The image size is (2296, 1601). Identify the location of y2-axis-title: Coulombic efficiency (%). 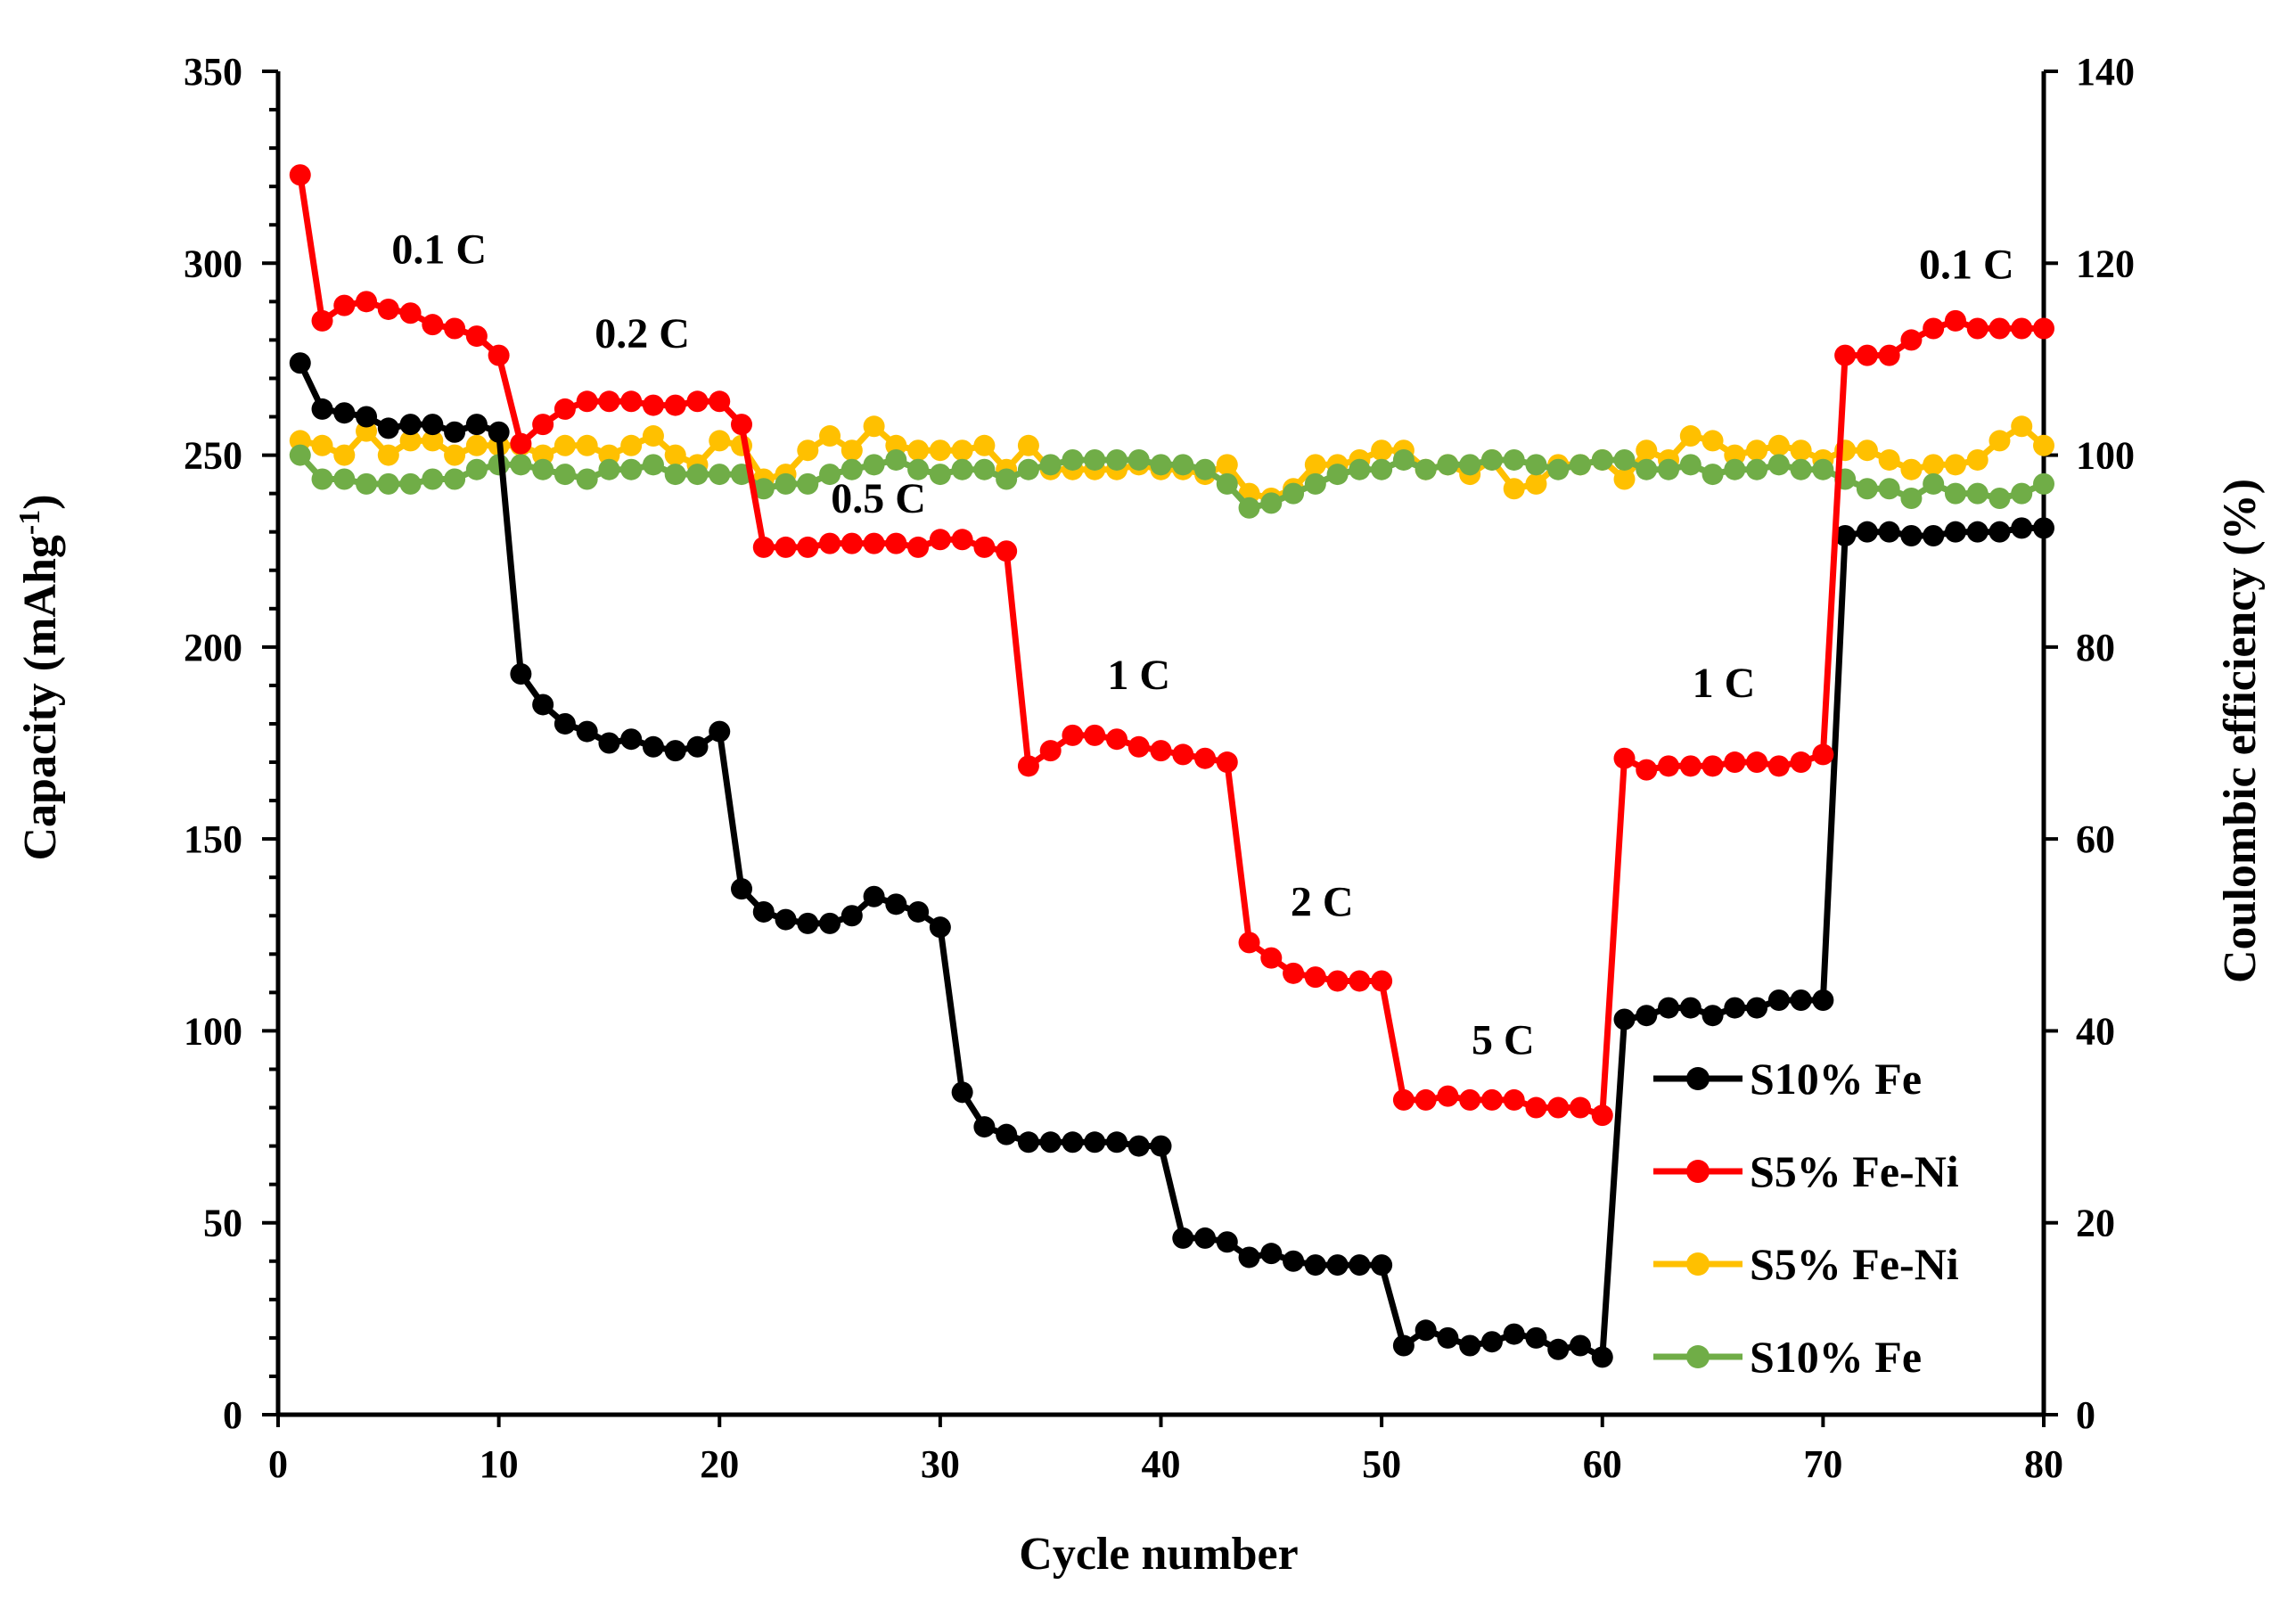
(2240, 731).